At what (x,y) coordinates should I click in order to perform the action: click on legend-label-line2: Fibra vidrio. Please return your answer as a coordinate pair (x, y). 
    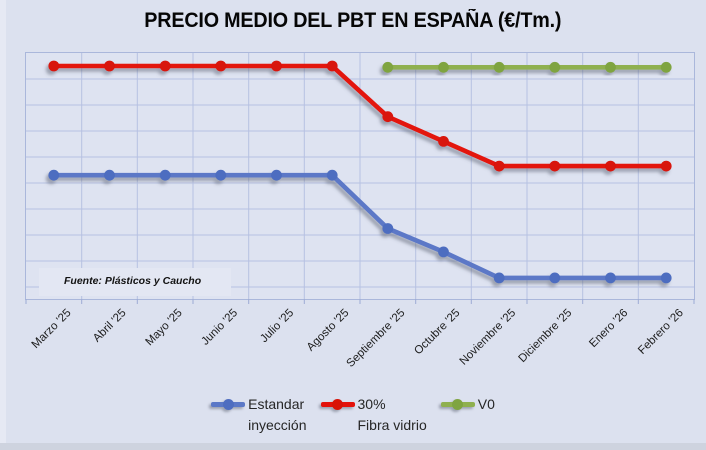
    Looking at the image, I should click on (392, 425).